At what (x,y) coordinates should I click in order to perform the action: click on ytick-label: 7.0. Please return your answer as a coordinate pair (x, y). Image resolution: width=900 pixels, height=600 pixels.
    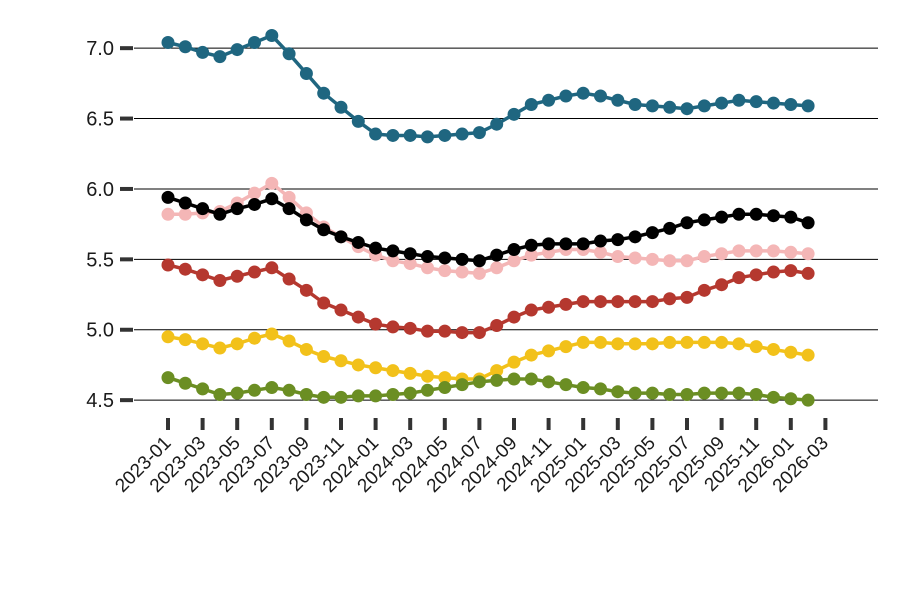
    Looking at the image, I should click on (100, 49).